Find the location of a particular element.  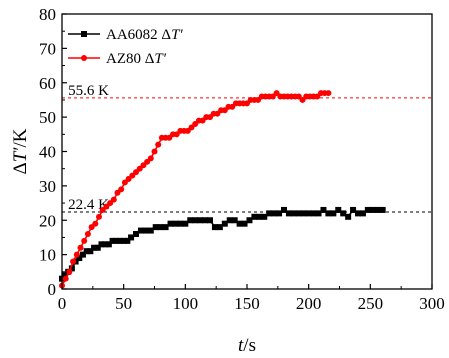

x-tick-label: 50 is located at coordinates (123, 303).